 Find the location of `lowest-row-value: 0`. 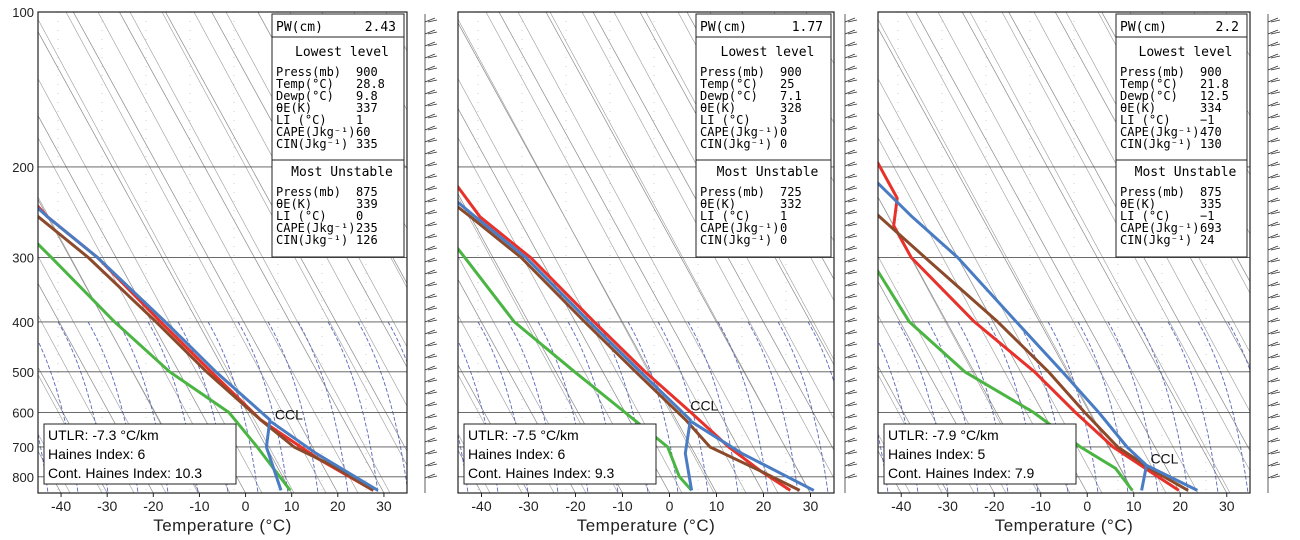

lowest-row-value: 0 is located at coordinates (783, 144).